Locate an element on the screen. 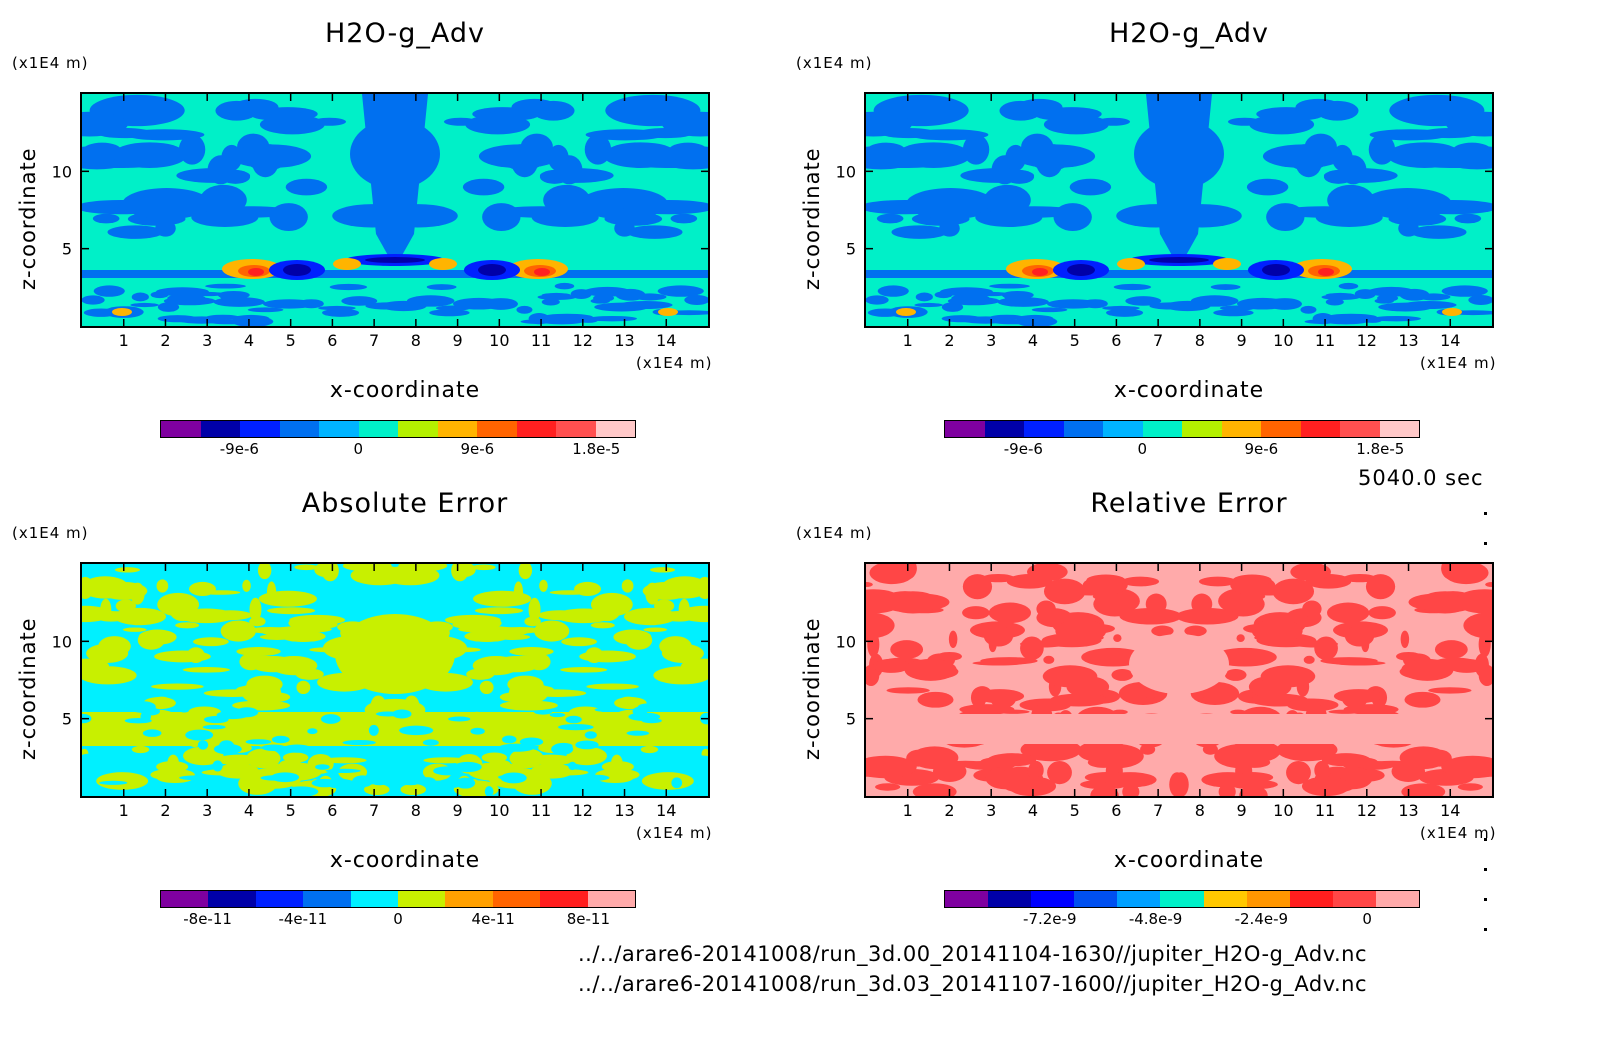 This screenshot has width=1604, height=1054. x-tick-label: 7 is located at coordinates (374, 340).